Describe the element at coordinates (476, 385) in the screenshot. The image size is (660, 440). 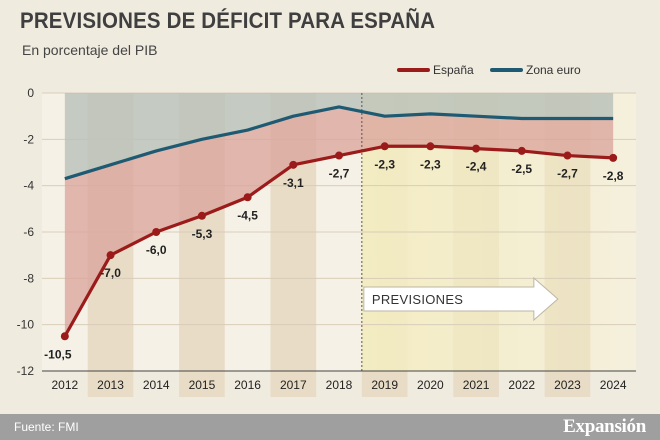
I see `x-tick-label: 2021` at that location.